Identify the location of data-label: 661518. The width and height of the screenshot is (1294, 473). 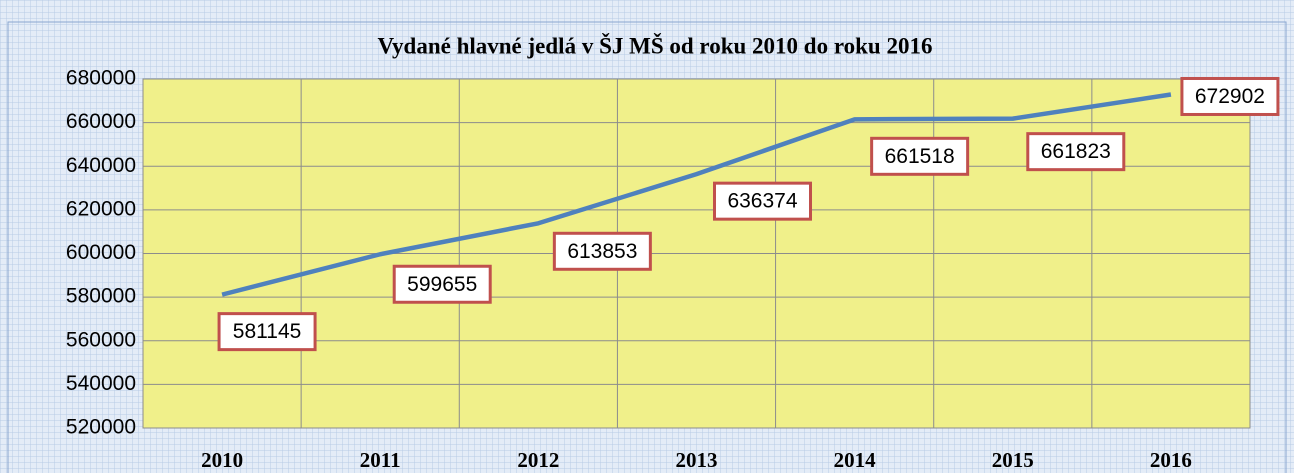
(920, 156).